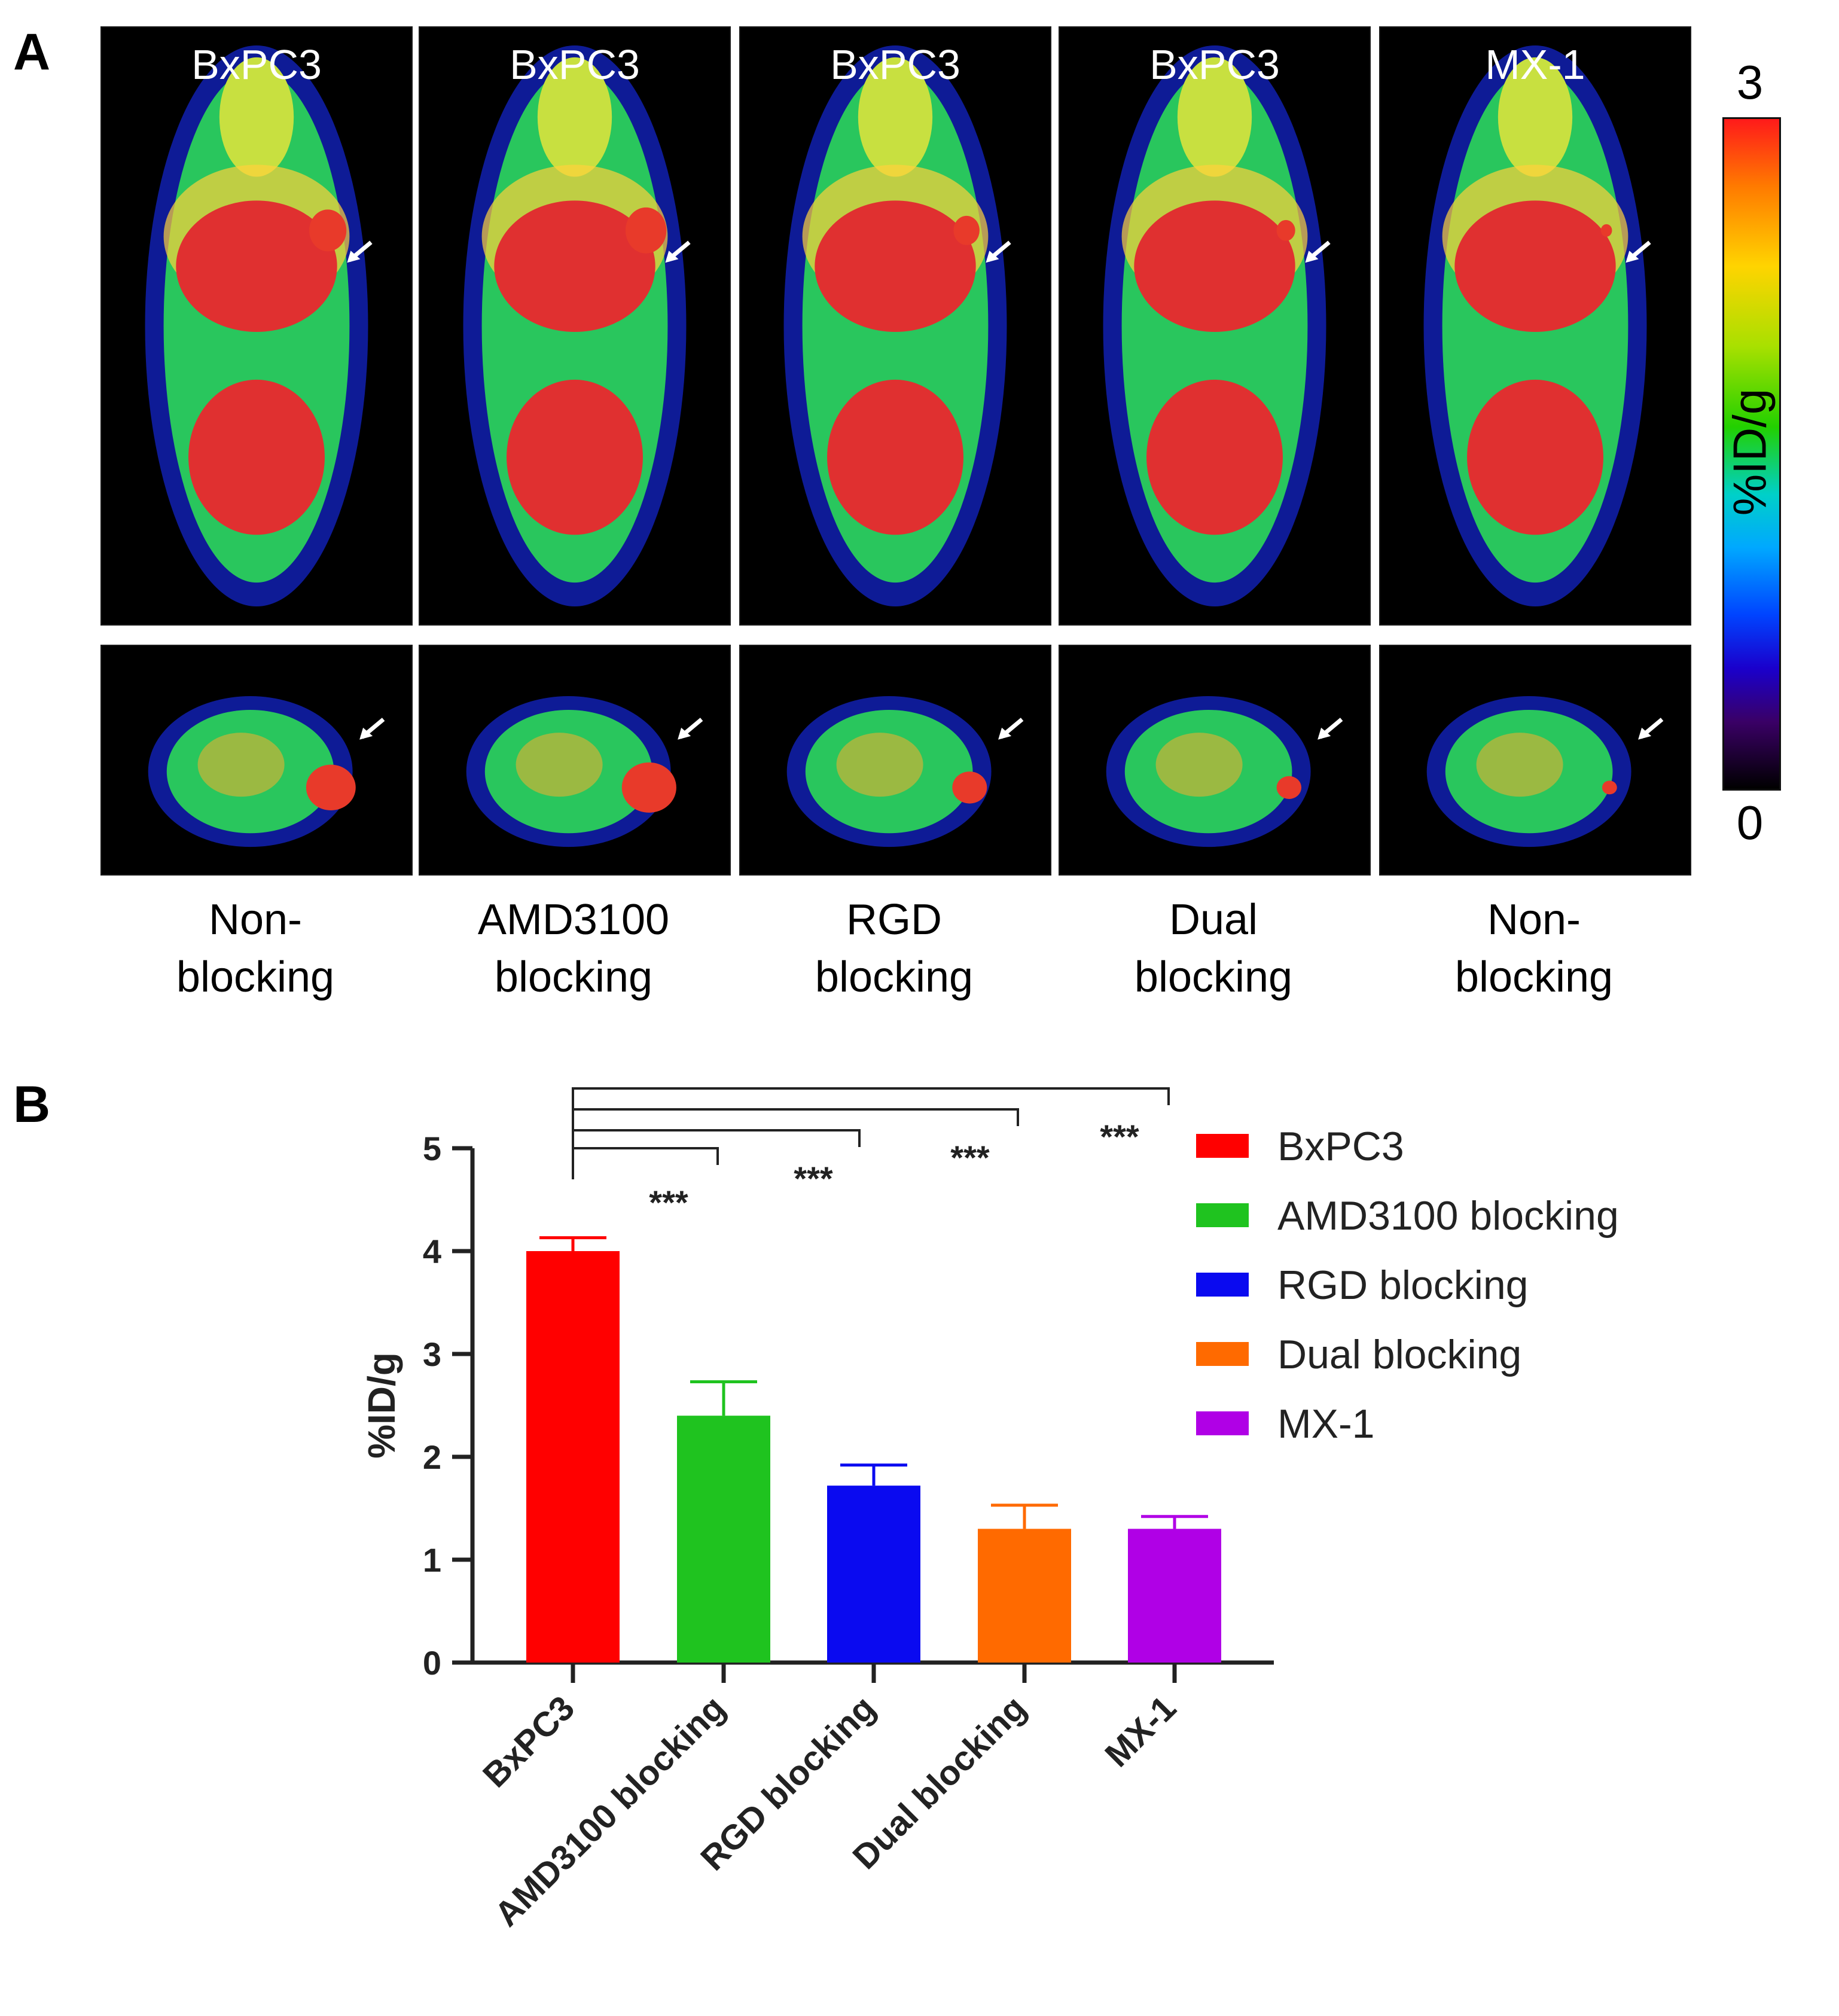 The width and height of the screenshot is (1839, 2016). Describe the element at coordinates (1213, 948) in the screenshot. I see `condition-label: Dual blocking` at that location.